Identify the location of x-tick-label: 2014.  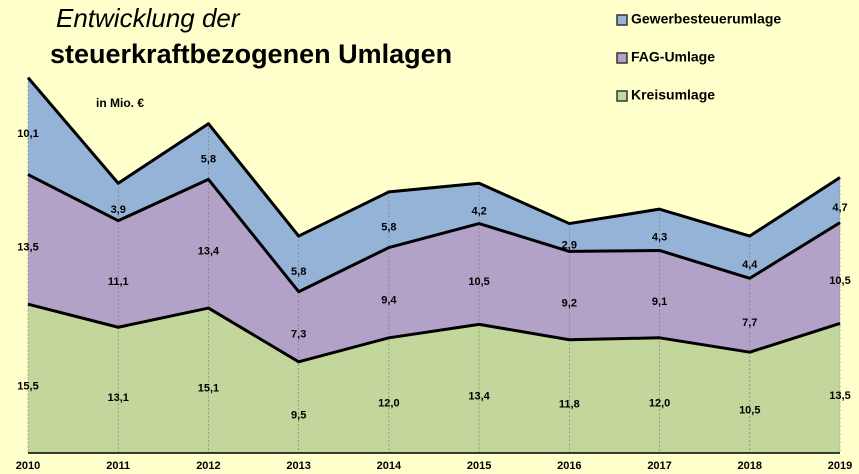
(389, 466).